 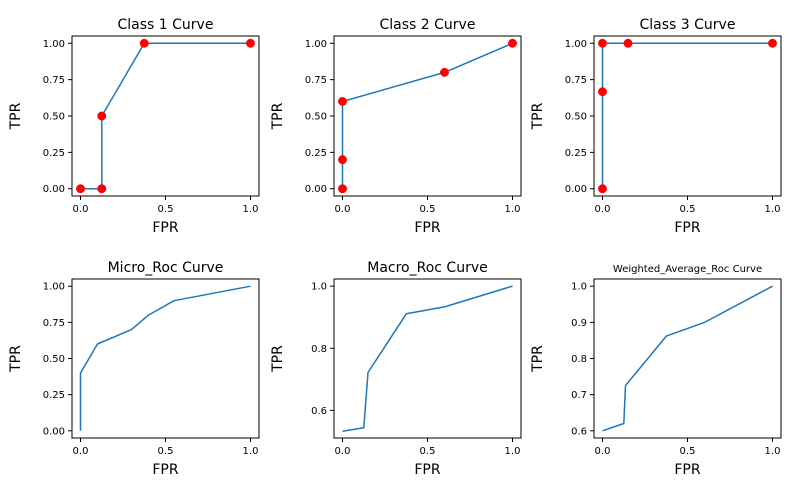 I want to click on roc-panel-5: 0.0 0.5 1.0 0.6 0.8 1.0 Macro_Roc Curve FPR TPR, so click(x=396, y=369).